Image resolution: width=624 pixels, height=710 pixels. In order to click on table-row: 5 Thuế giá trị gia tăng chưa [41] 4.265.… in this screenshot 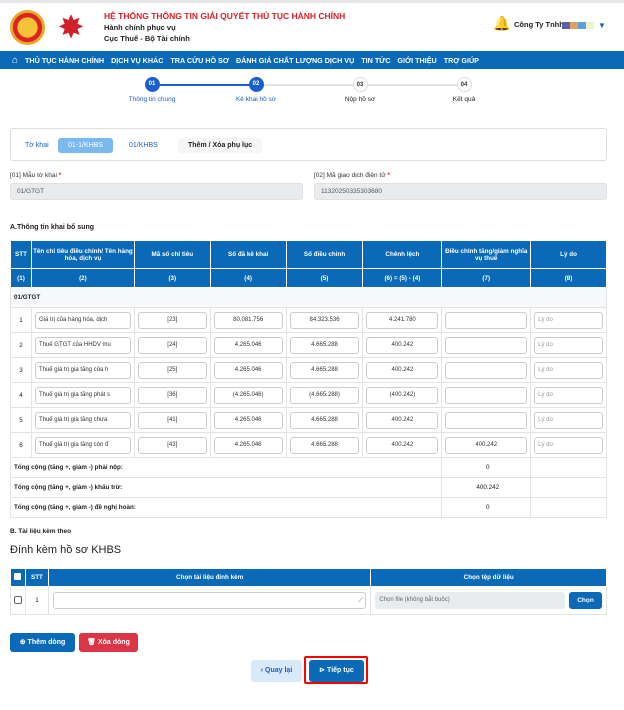, I will do `click(308, 420)`.